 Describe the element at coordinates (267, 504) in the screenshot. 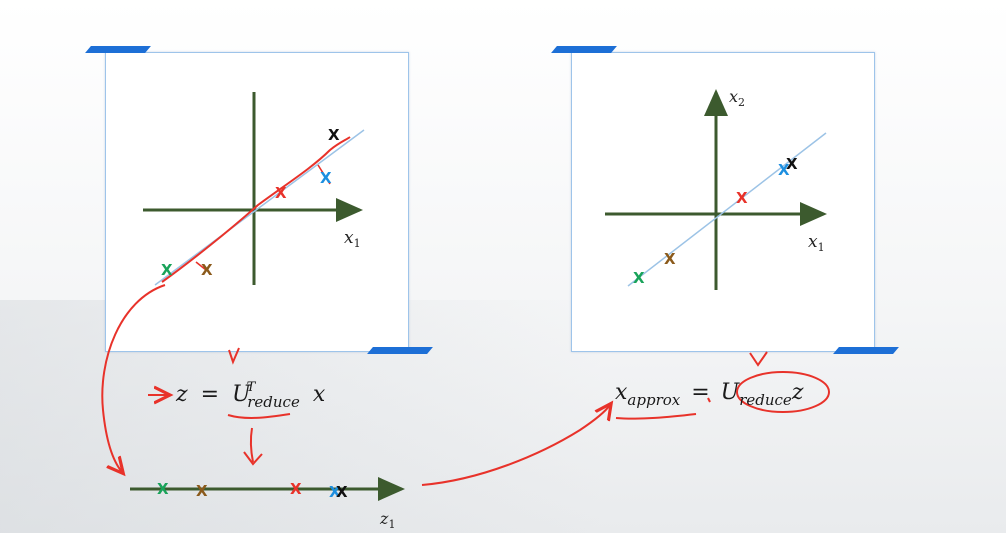

I see `projection-1d: z1 X X X X X` at that location.